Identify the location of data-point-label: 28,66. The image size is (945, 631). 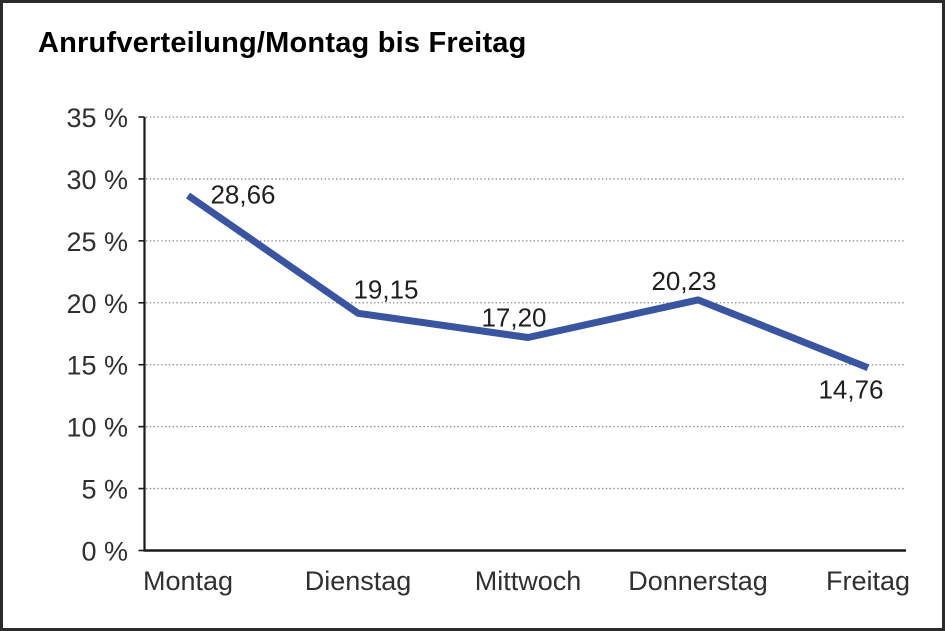
(242, 195).